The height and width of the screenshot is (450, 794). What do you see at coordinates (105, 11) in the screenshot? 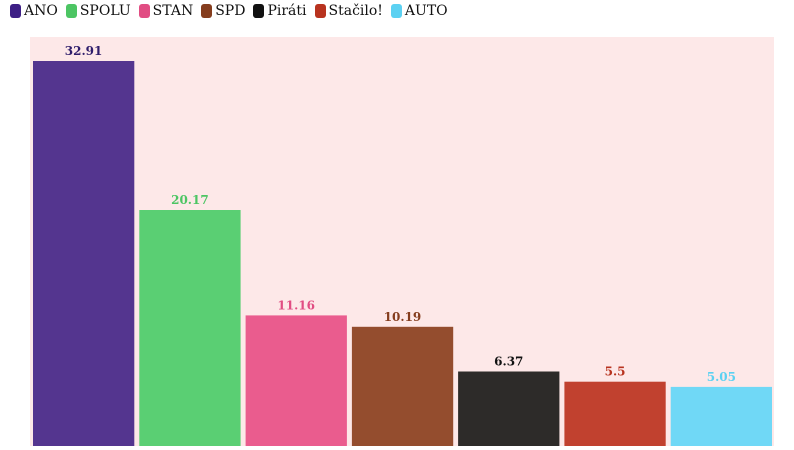
I see `legend-label: SPOLU` at bounding box center [105, 11].